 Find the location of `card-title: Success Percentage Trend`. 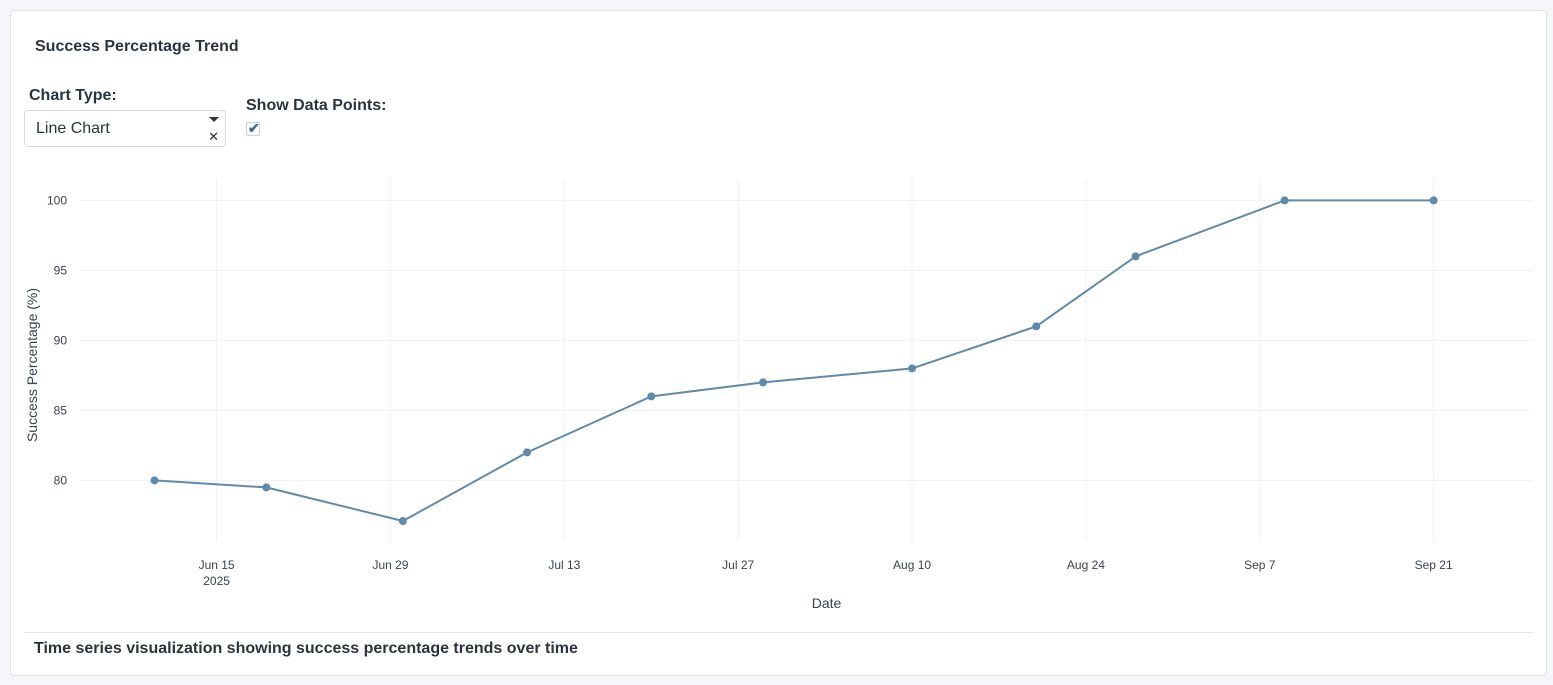

card-title: Success Percentage Trend is located at coordinates (137, 46).